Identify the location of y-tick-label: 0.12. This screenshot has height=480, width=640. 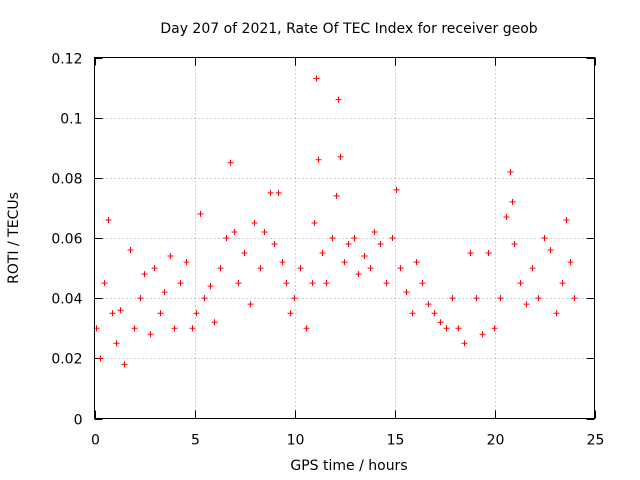
(66, 60).